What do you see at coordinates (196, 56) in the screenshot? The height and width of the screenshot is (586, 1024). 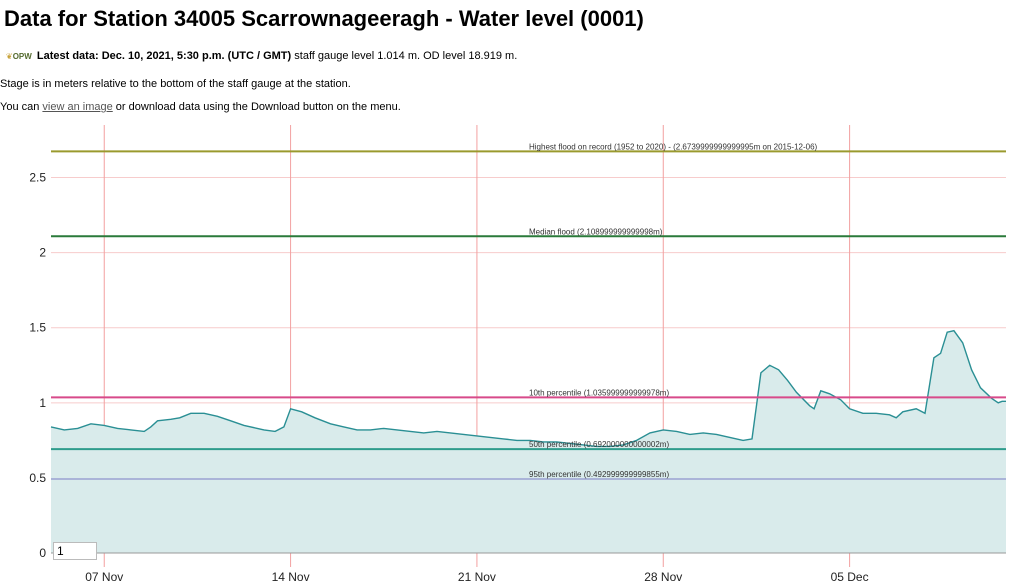 I see `latest-data-time: Dec. 10, 2021, 5:30 p.m. (UTC / GMT)` at bounding box center [196, 56].